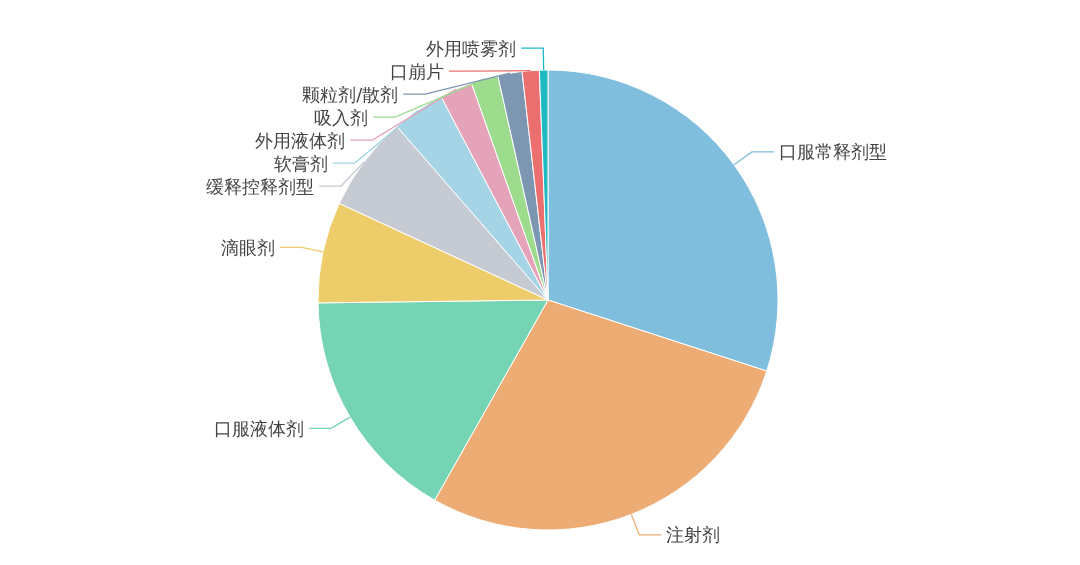  What do you see at coordinates (416, 71) in the screenshot?
I see `slice-label: 口崩片` at bounding box center [416, 71].